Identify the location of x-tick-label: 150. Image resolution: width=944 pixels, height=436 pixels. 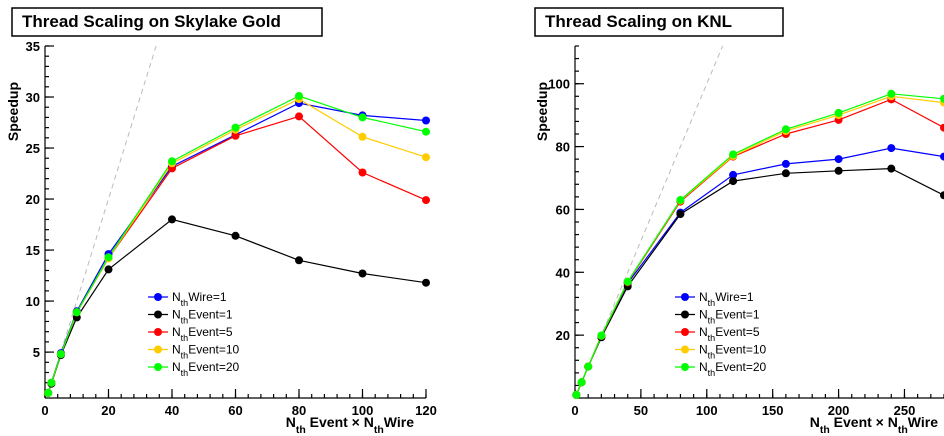
(773, 410).